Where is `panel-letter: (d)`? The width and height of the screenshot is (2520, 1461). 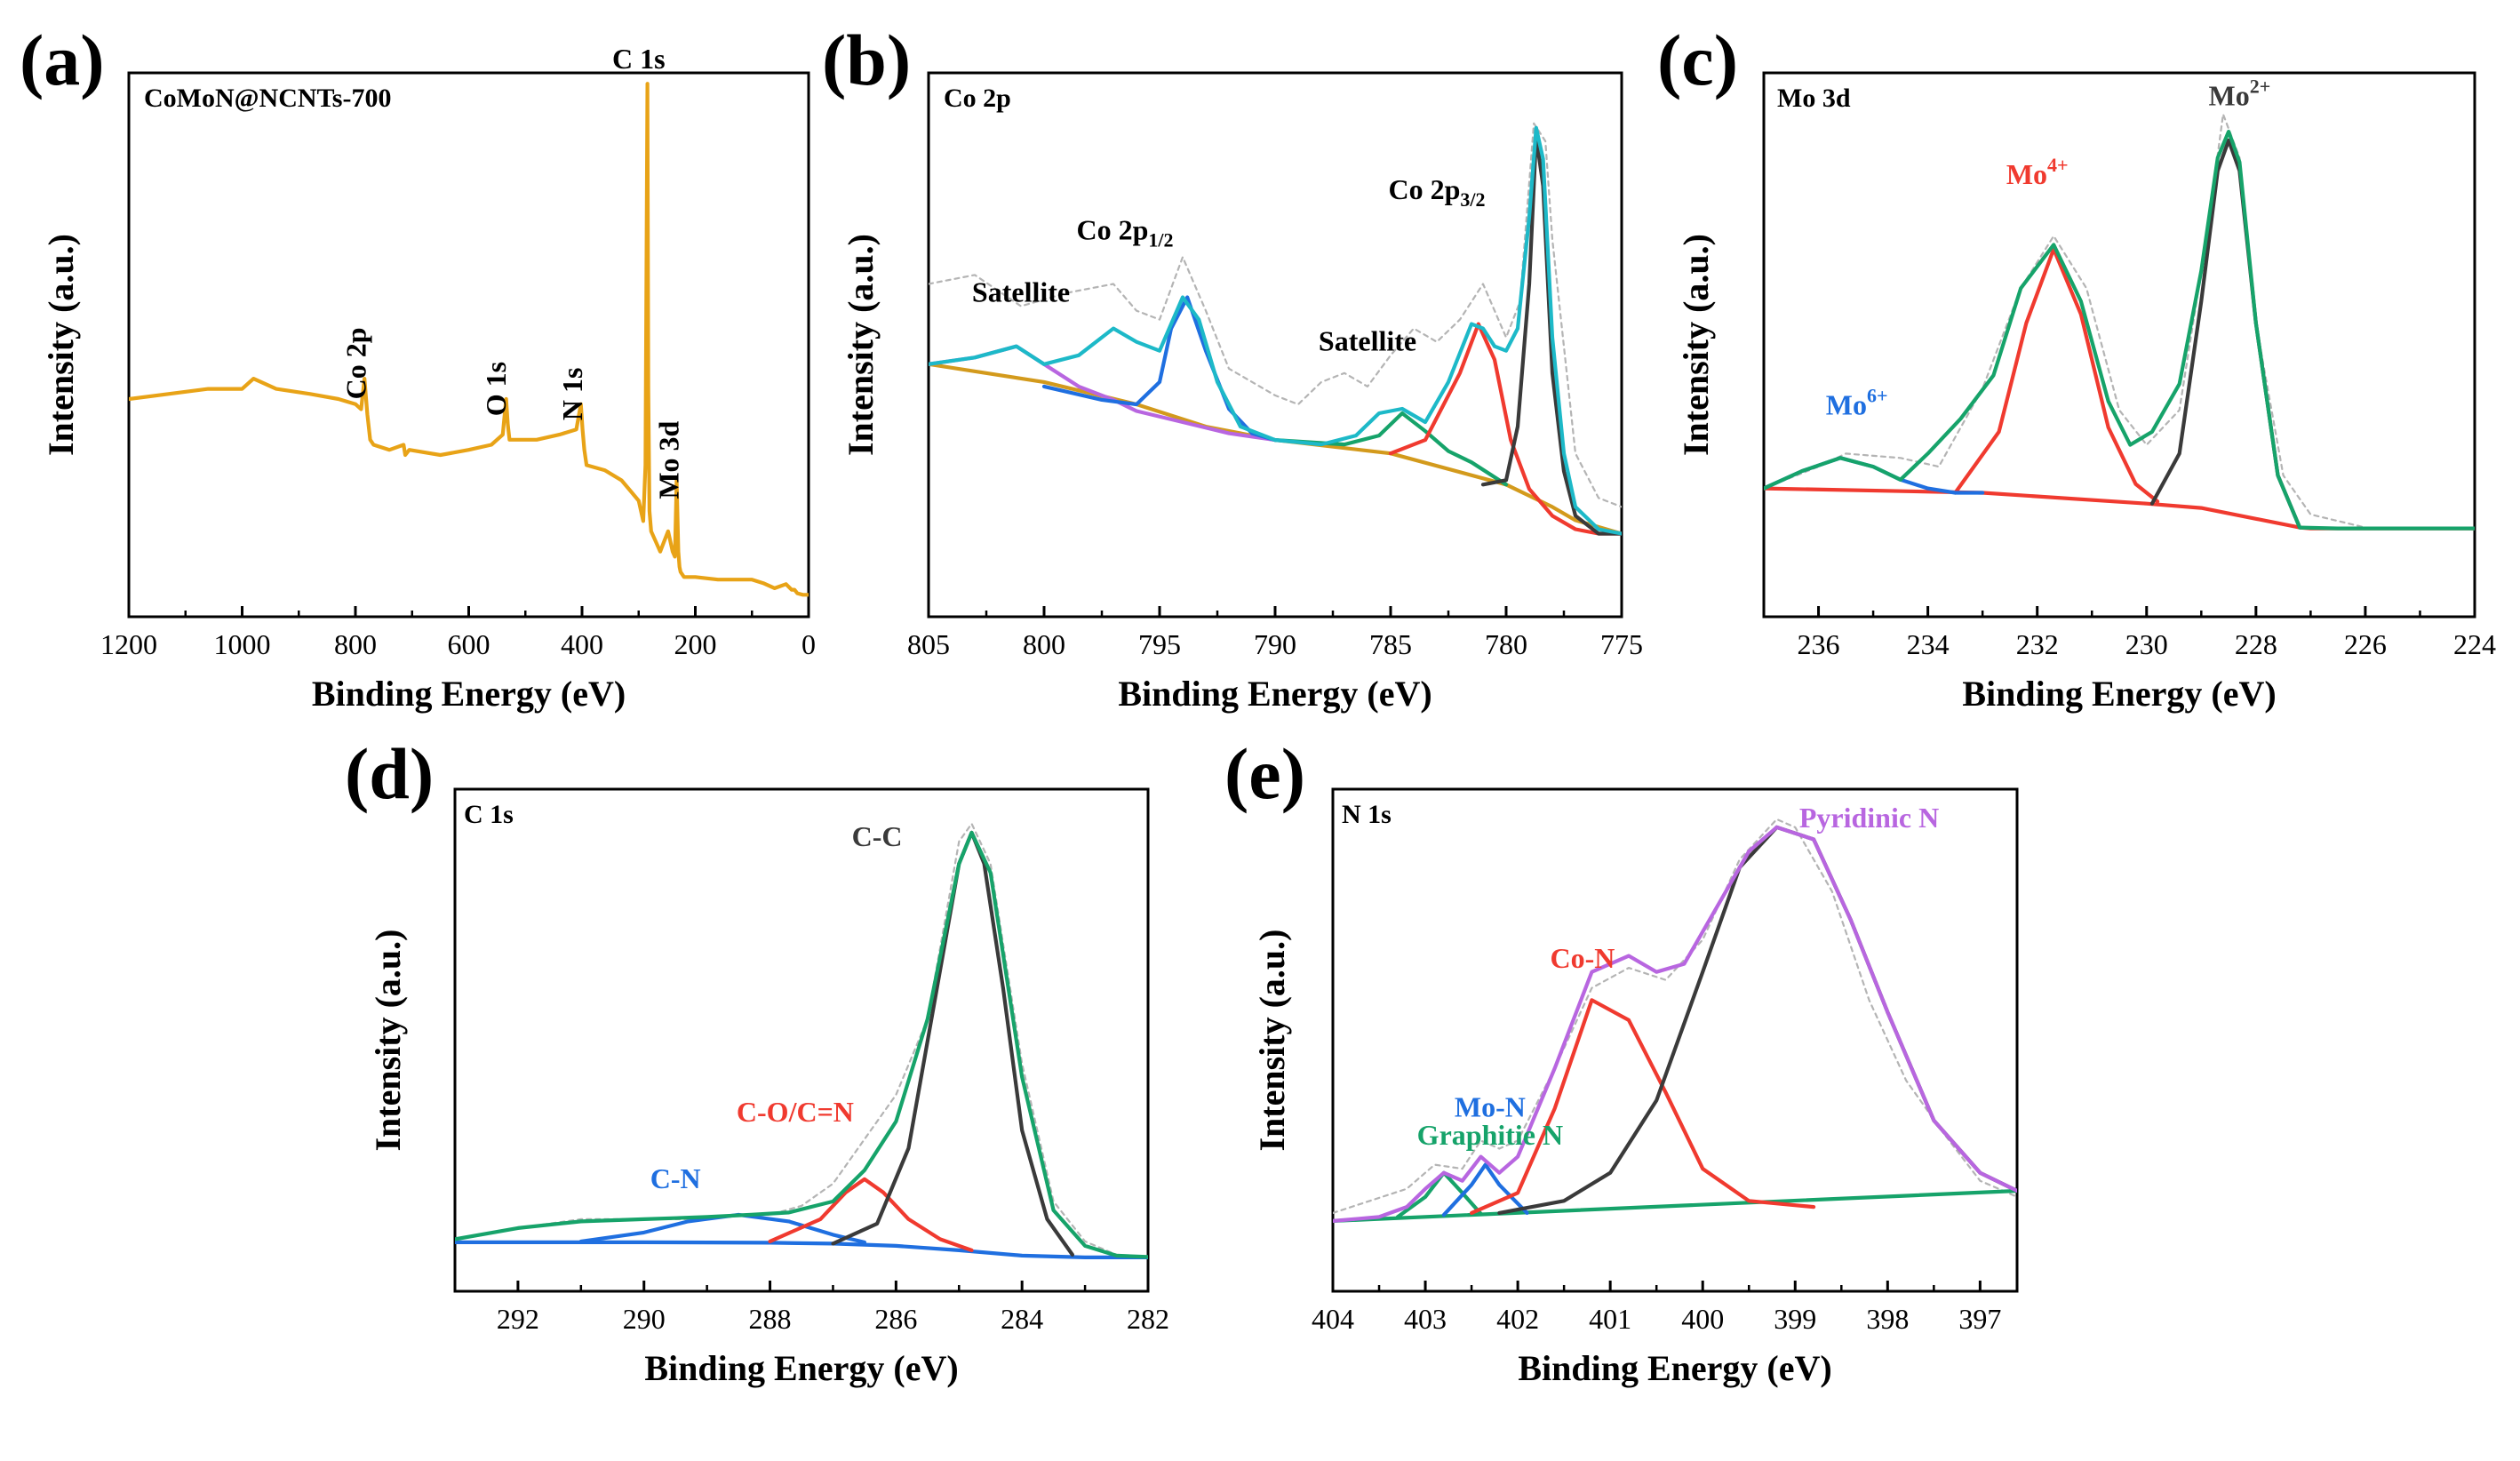
panel-letter: (d) is located at coordinates (389, 773).